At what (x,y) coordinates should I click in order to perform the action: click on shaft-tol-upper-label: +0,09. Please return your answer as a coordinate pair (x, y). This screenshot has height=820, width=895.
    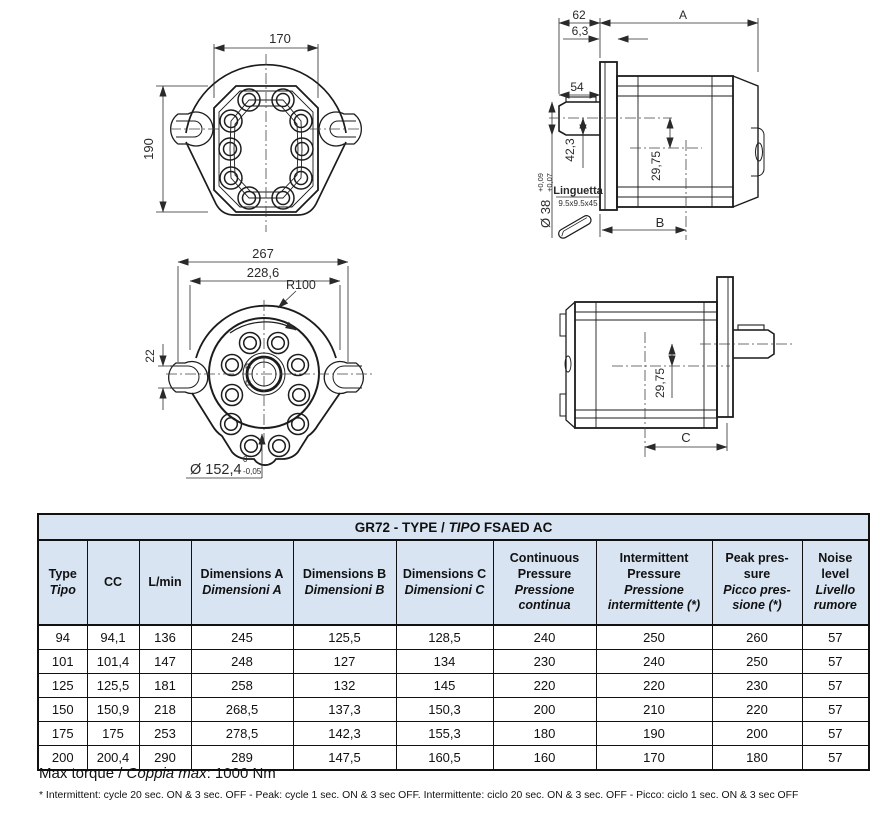
    Looking at the image, I should click on (540, 182).